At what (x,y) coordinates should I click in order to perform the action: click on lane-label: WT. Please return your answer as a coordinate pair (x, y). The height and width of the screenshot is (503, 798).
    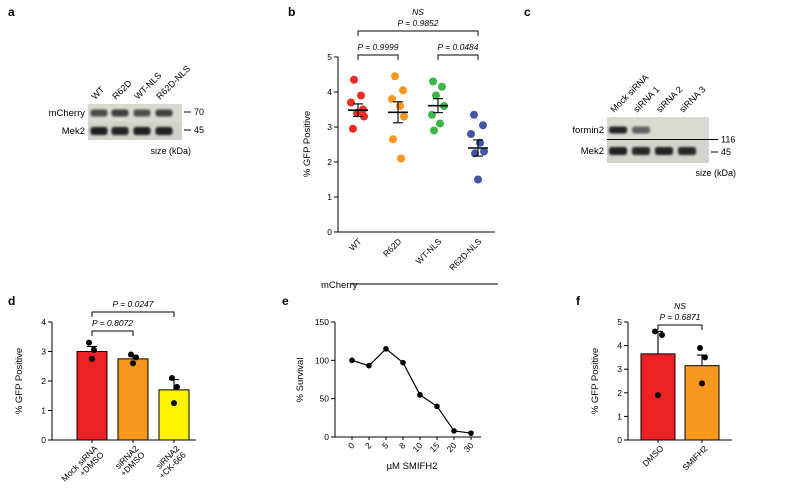
    Looking at the image, I should click on (97, 92).